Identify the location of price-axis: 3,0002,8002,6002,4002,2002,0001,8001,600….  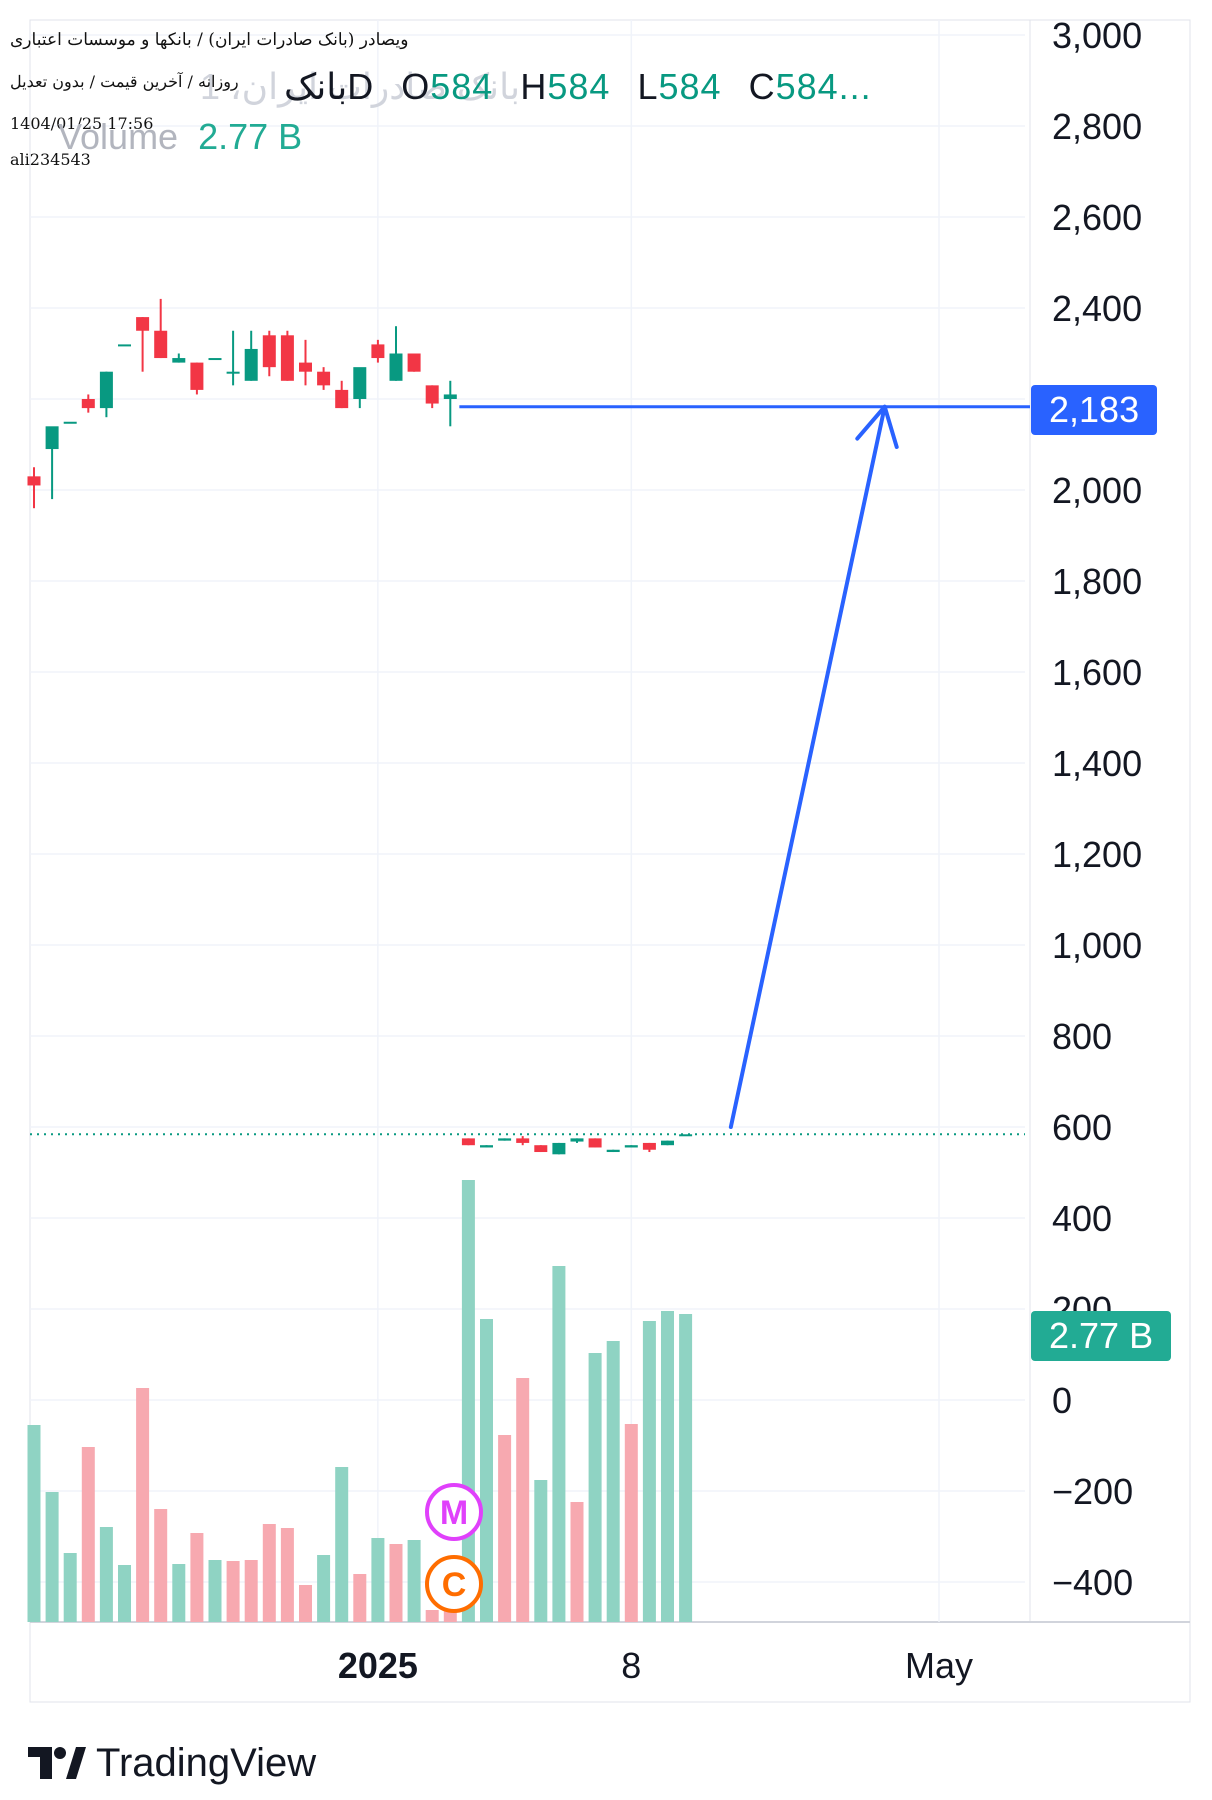
(1097, 809).